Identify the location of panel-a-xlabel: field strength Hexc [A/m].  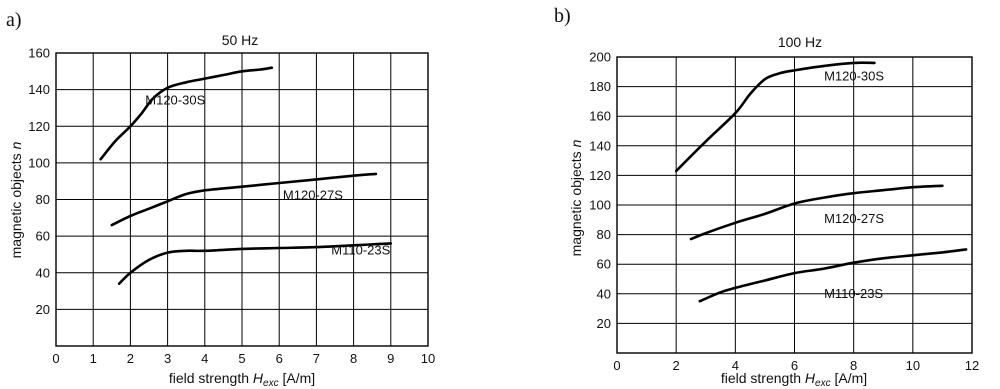
(242, 379).